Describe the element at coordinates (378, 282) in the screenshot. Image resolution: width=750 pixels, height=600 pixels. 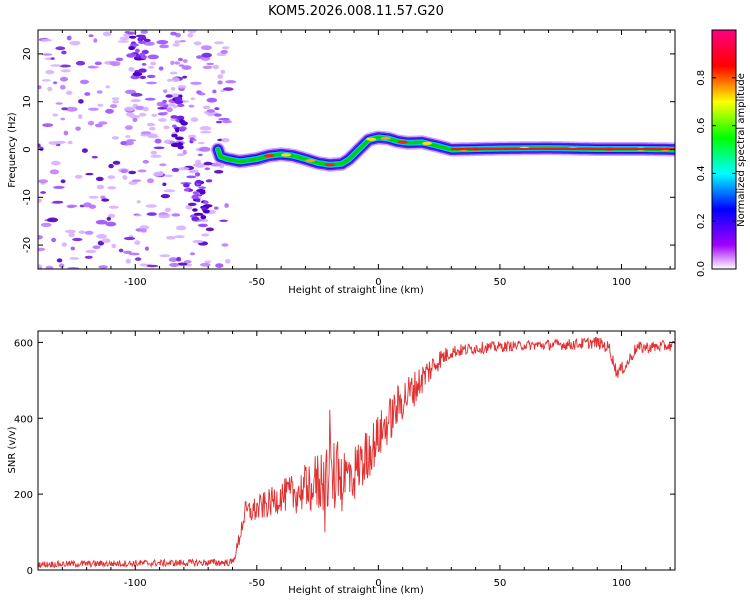
I see `x-tick-label: 0` at that location.